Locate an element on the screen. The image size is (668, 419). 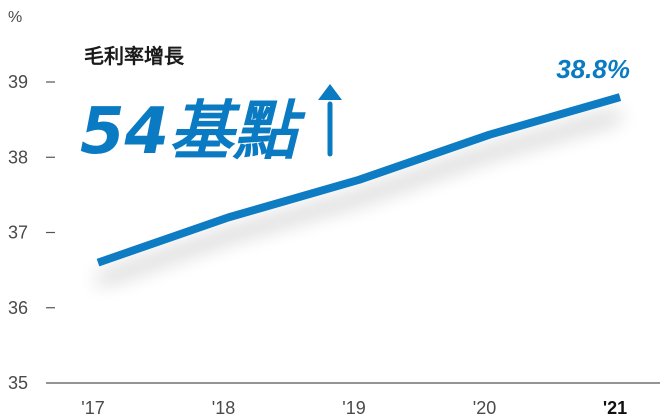
y-tick-label: 35 is located at coordinates (18, 383).